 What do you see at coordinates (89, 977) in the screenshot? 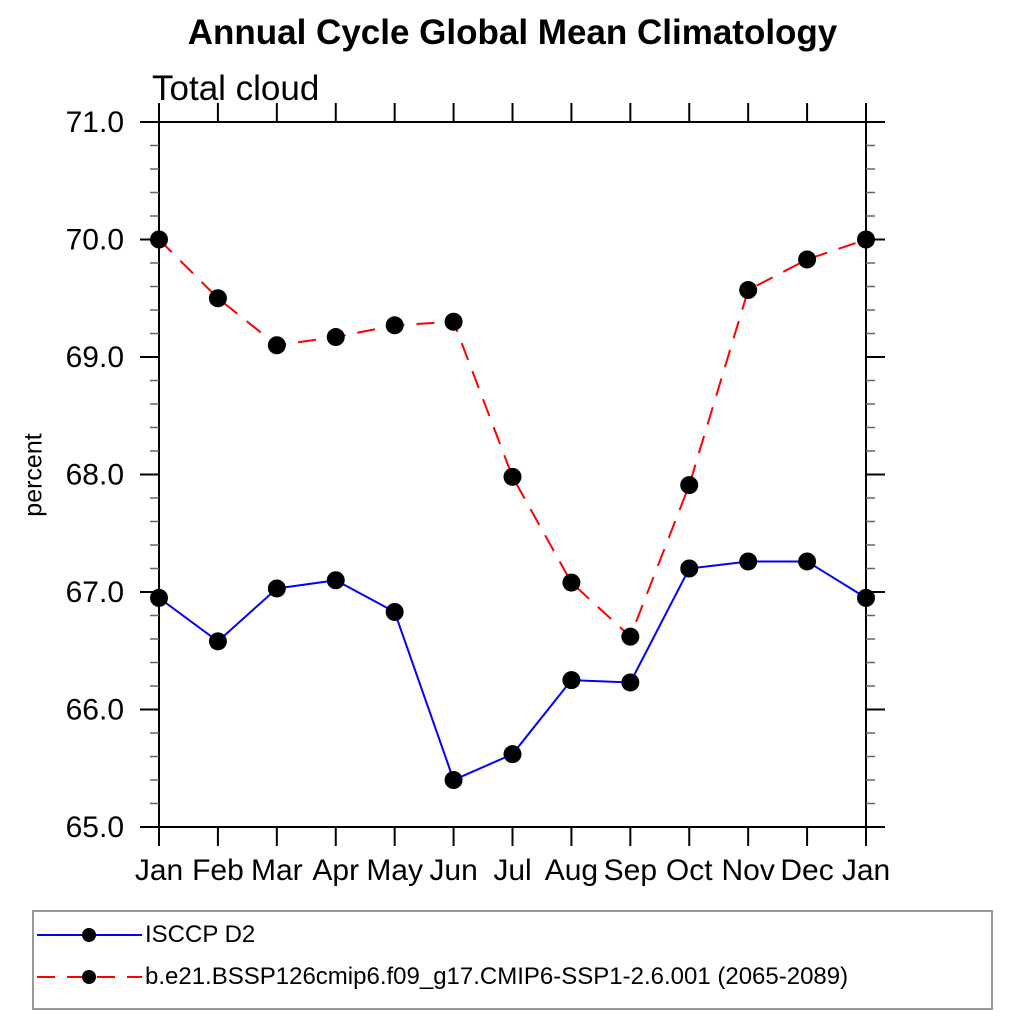
I see `legend-line-sample-dashed` at bounding box center [89, 977].